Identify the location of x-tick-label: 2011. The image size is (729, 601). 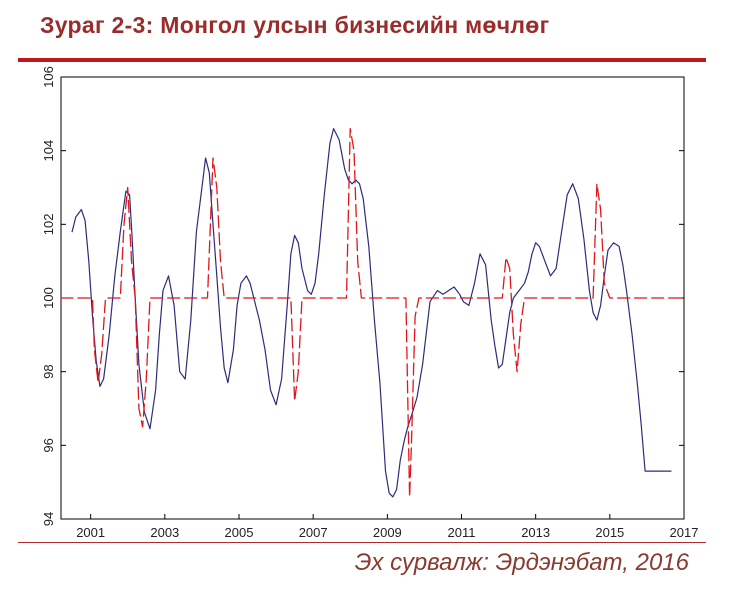
(462, 532).